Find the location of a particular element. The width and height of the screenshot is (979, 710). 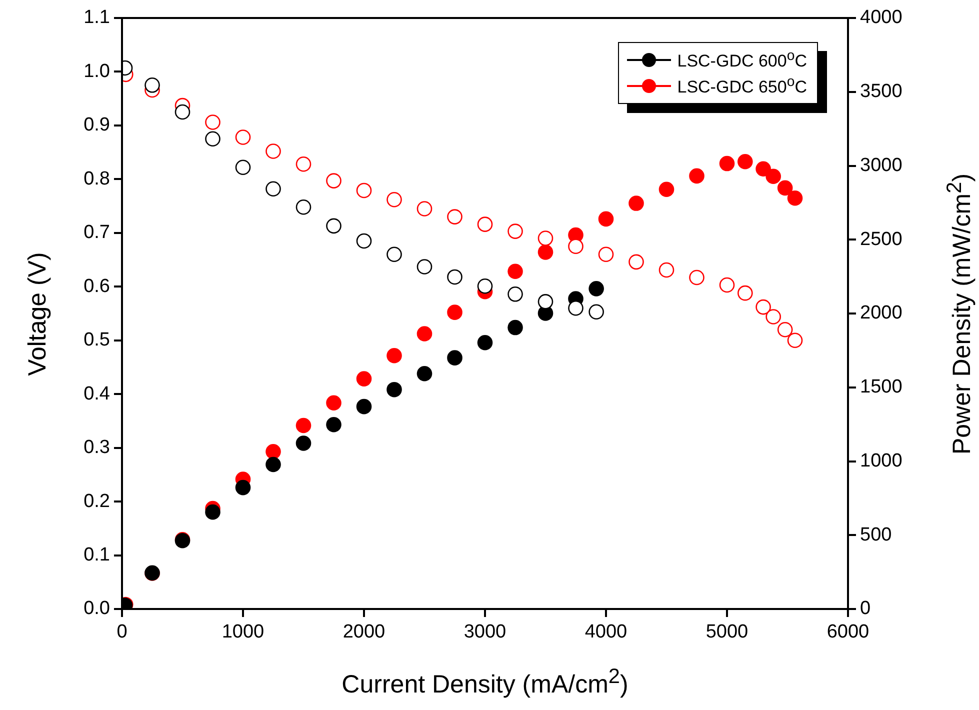

legend-label: LSC-GDC 600$^{o}$C is located at coordinates (742, 60).